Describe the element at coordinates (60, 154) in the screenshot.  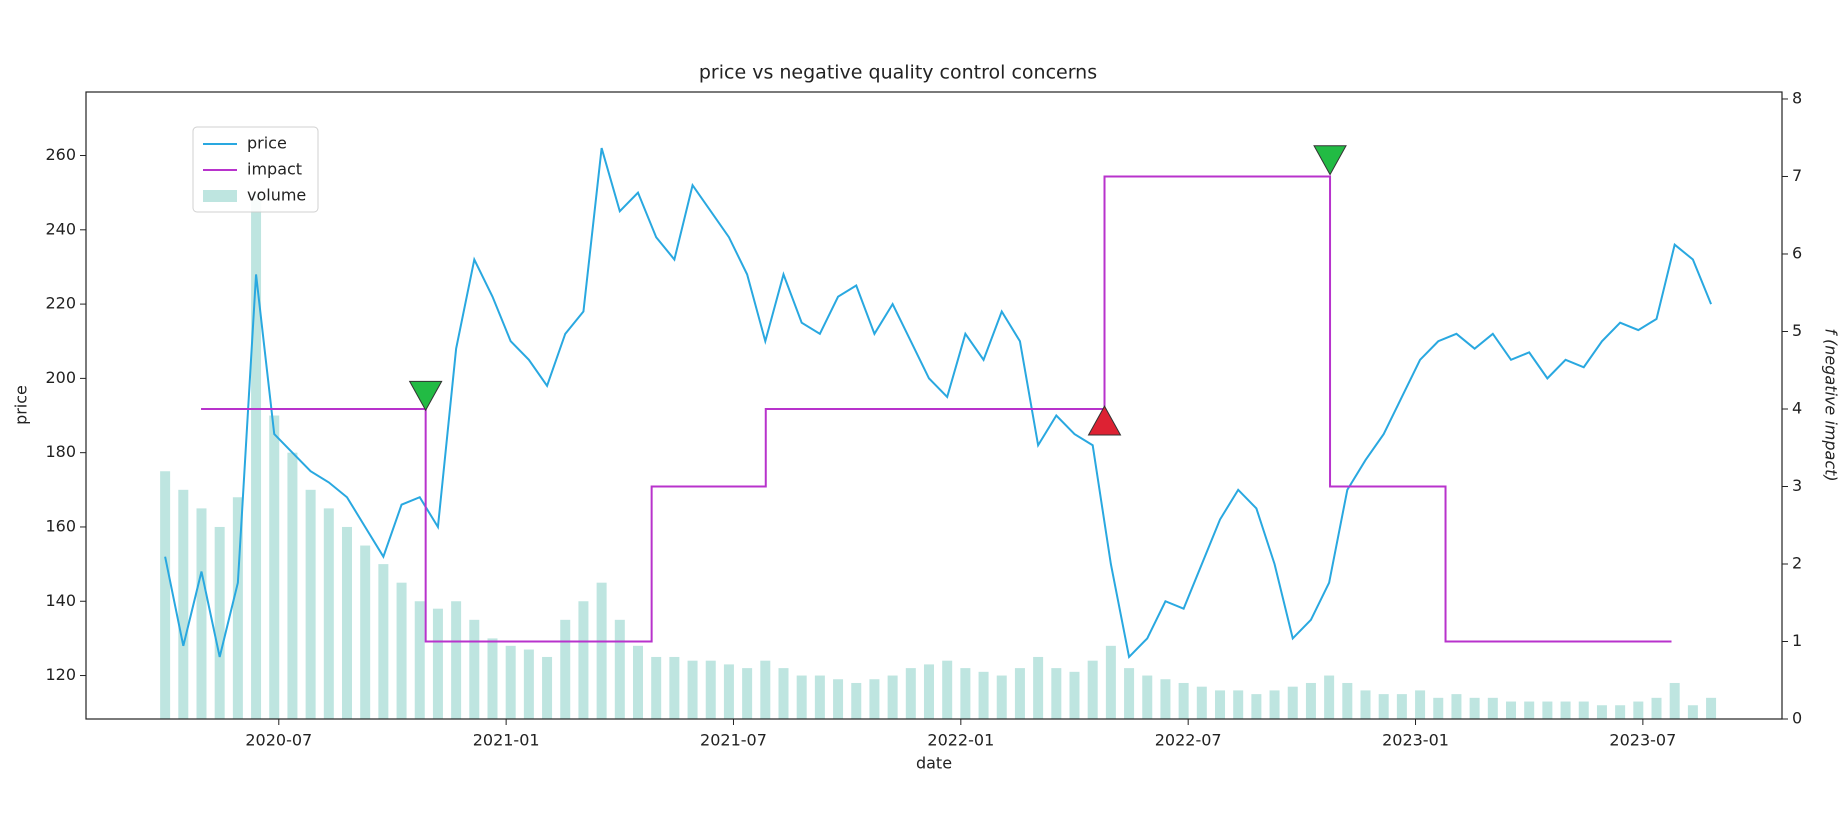
I see `y-tick-label: 260` at that location.